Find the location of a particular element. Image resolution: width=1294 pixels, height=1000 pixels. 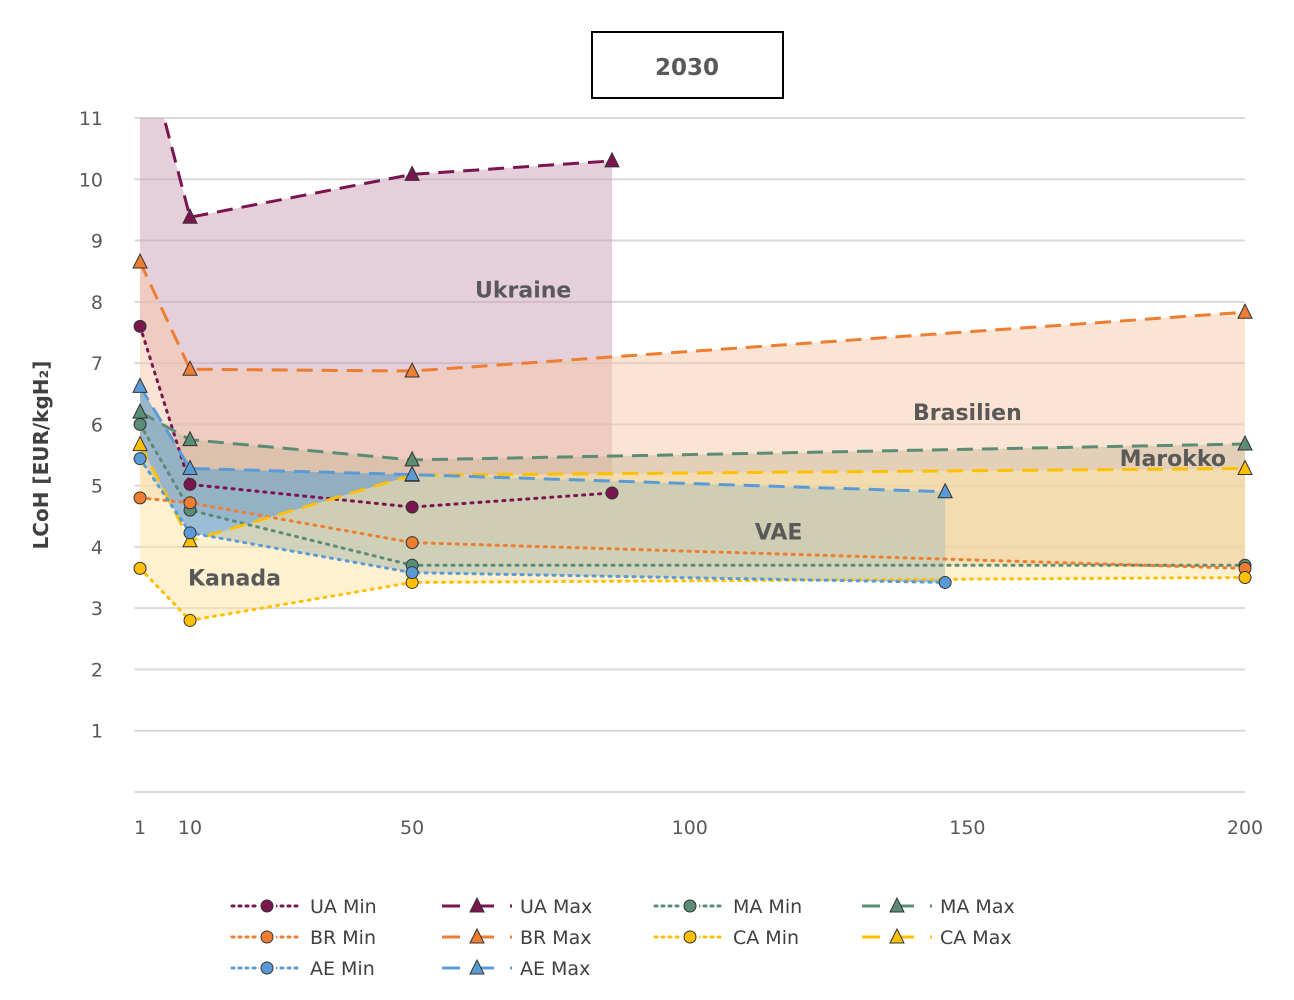

y-tick-label: 8 is located at coordinates (97, 303).